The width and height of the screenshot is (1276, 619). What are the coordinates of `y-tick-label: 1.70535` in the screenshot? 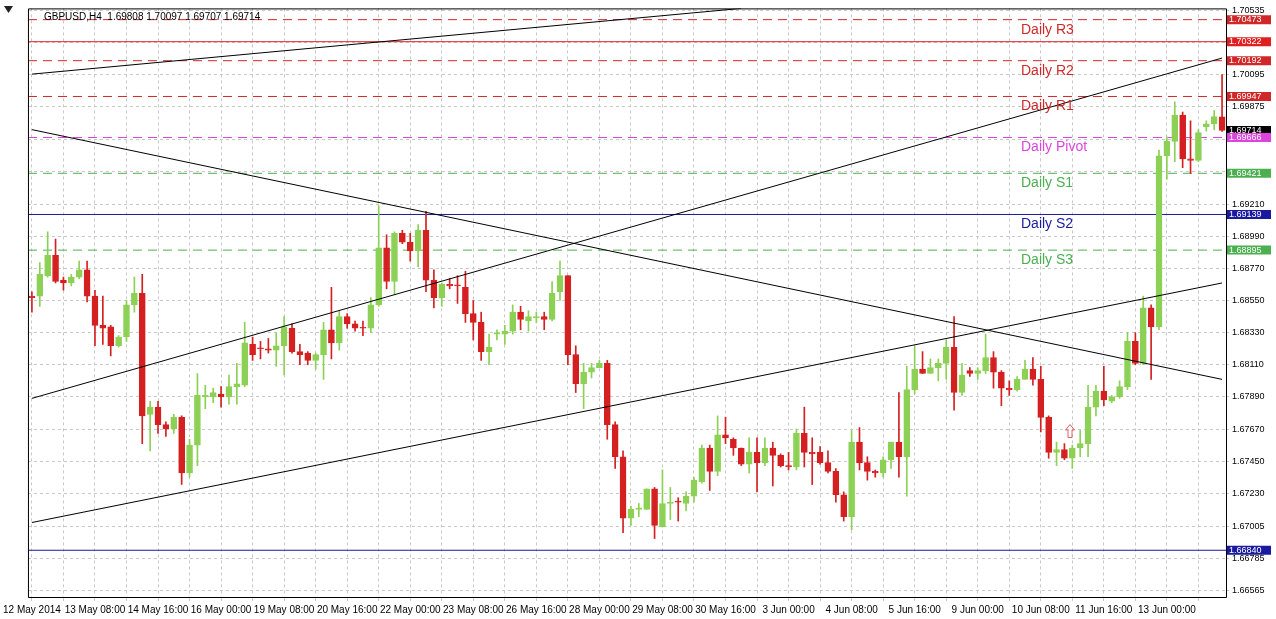 It's located at (1248, 10).